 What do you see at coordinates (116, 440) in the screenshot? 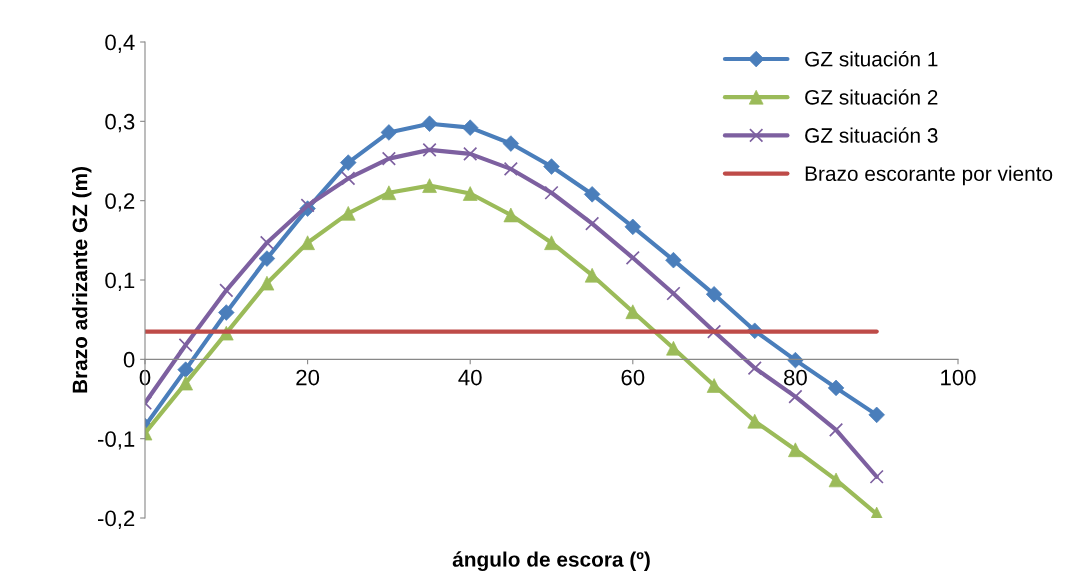
I see `y-tick-label: -0,1` at bounding box center [116, 440].